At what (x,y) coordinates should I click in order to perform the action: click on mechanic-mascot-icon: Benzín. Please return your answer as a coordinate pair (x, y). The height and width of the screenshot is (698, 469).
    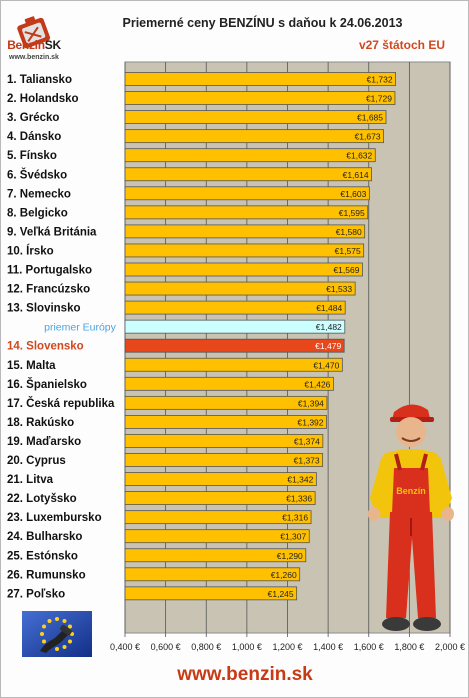
    Looking at the image, I should click on (411, 517).